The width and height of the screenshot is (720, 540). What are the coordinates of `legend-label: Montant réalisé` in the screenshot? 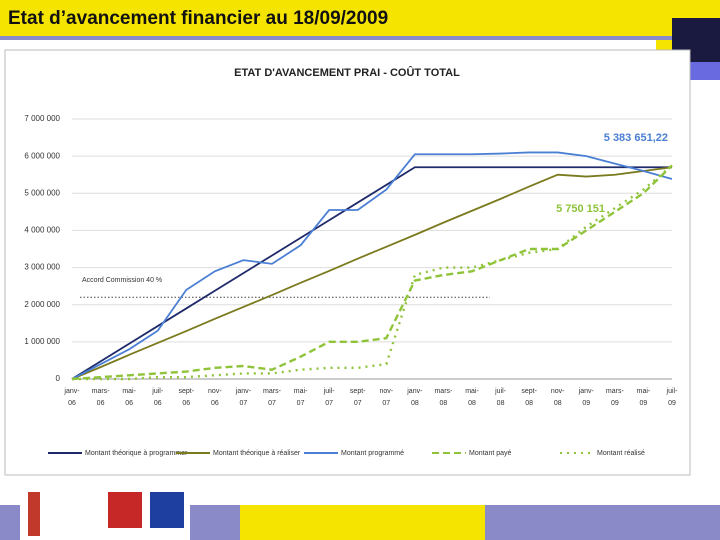 It's located at (621, 453).